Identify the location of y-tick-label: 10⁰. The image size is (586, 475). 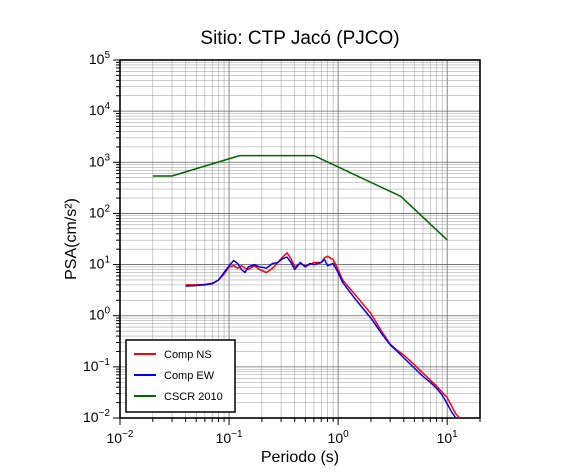
(100, 314).